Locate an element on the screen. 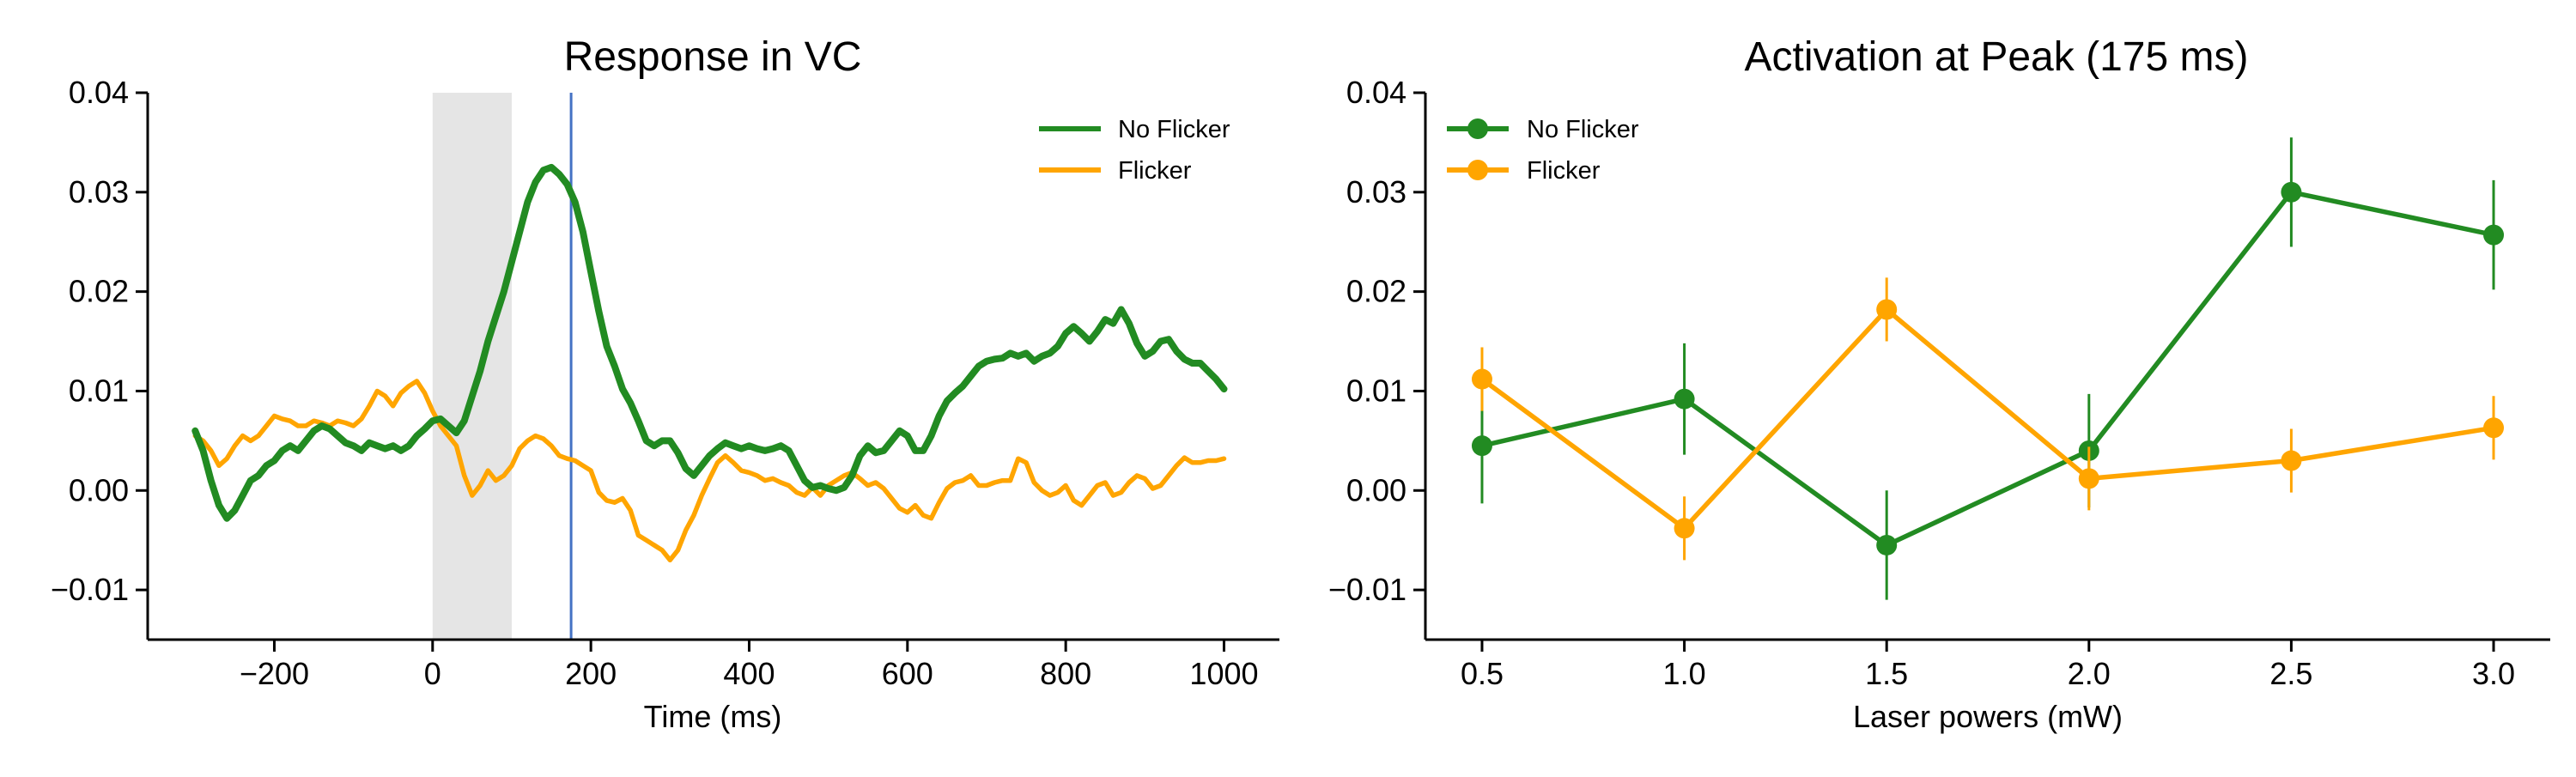  stimulus-shaded-region-layer is located at coordinates (472, 366).